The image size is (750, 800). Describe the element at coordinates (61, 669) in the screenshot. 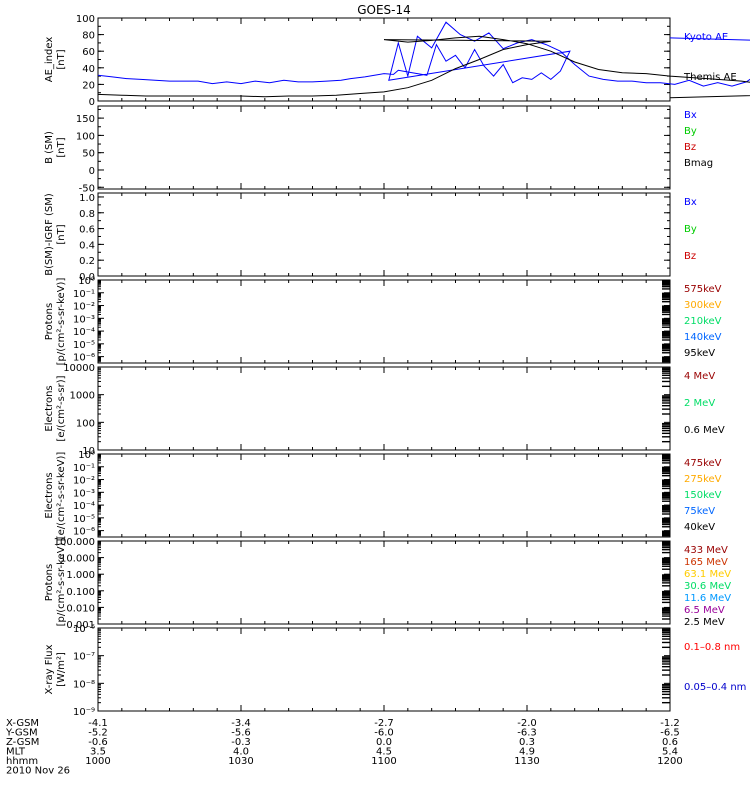

I see `y-axis-unit: [W/m²]` at that location.